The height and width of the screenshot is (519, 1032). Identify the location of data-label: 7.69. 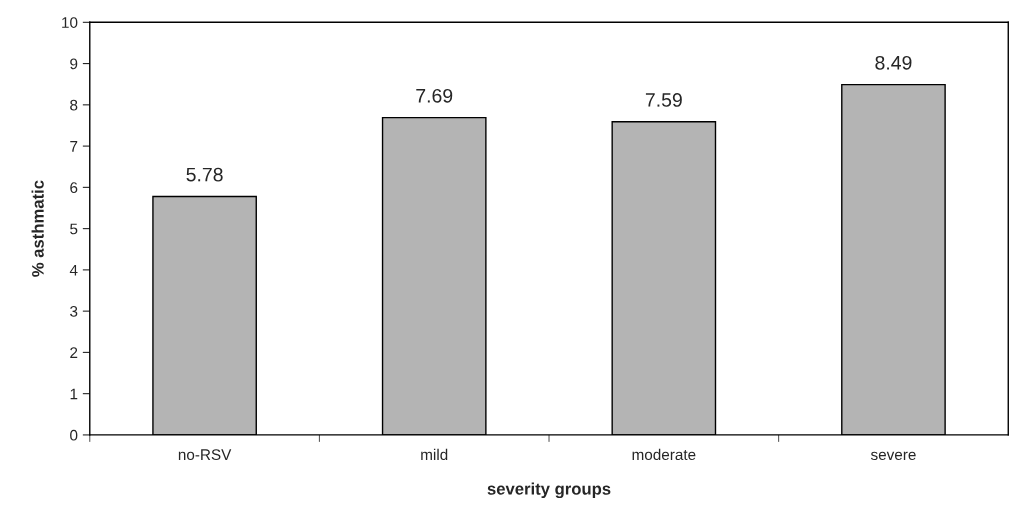
(434, 95).